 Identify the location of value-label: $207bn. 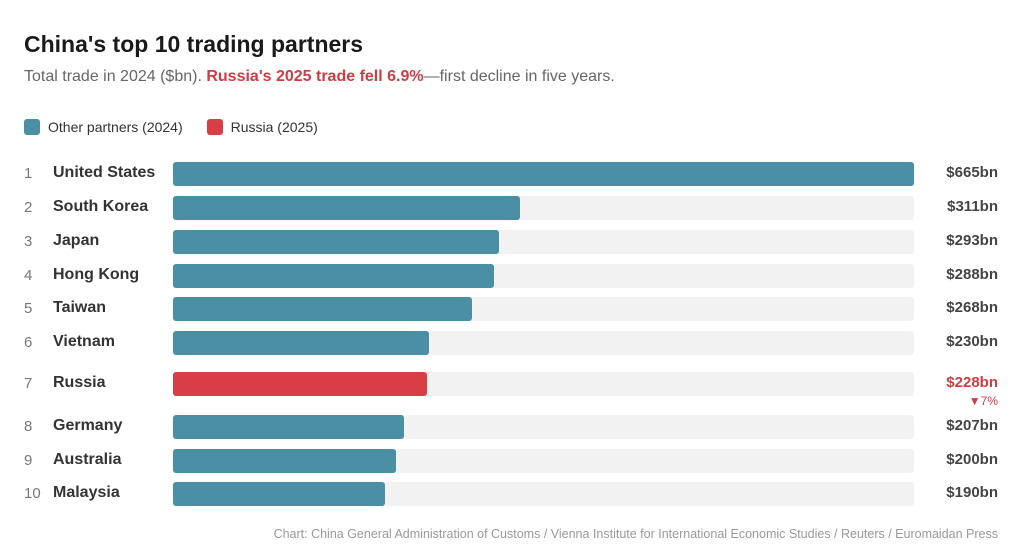
(972, 425).